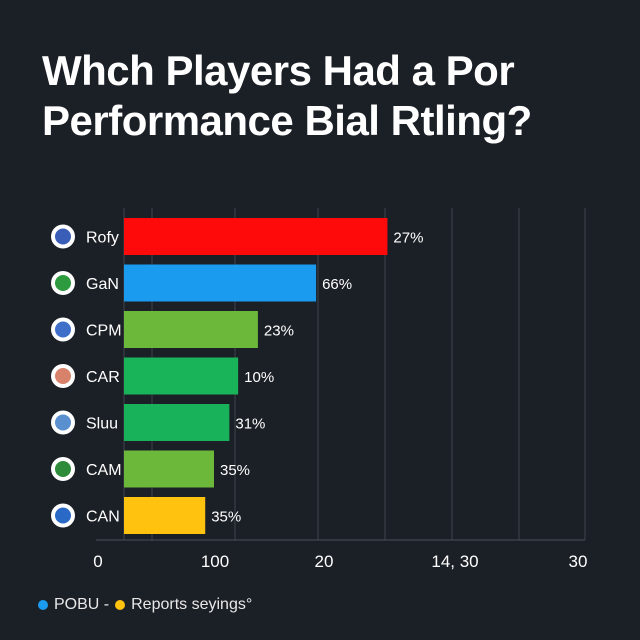 Image resolution: width=640 pixels, height=640 pixels. What do you see at coordinates (97, 561) in the screenshot?
I see `x-tick-label-1: 0` at bounding box center [97, 561].